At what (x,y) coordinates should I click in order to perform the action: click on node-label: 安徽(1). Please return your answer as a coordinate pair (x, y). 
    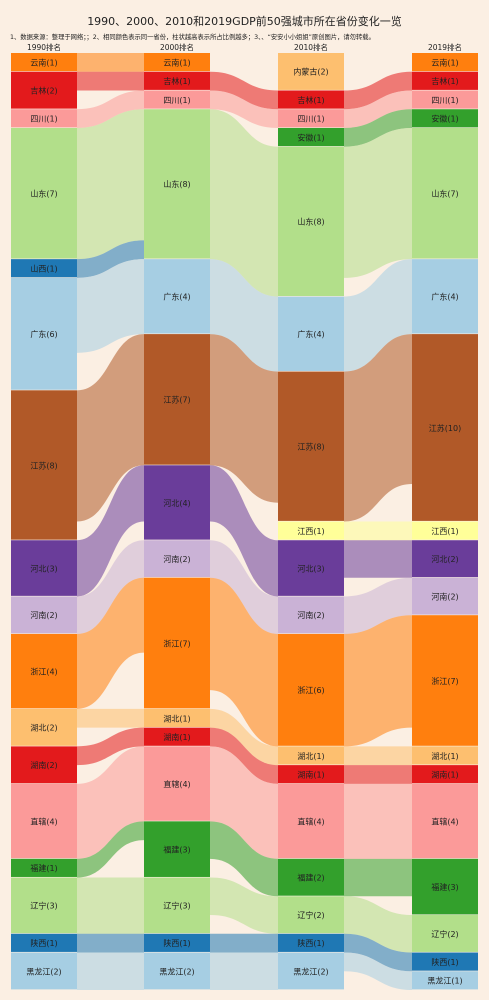
    Looking at the image, I should click on (444, 119).